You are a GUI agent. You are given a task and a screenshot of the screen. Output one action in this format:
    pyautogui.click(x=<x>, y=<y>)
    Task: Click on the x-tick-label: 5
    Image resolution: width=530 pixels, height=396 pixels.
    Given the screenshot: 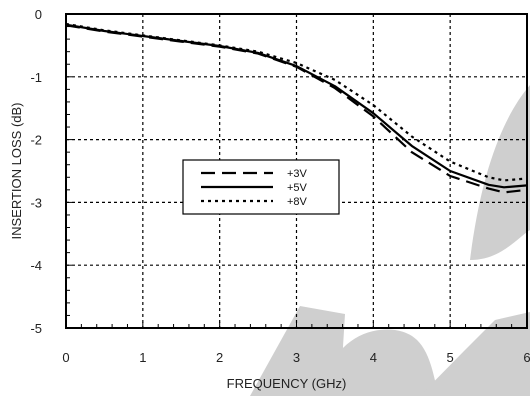 What is the action you would take?
    pyautogui.click(x=450, y=357)
    